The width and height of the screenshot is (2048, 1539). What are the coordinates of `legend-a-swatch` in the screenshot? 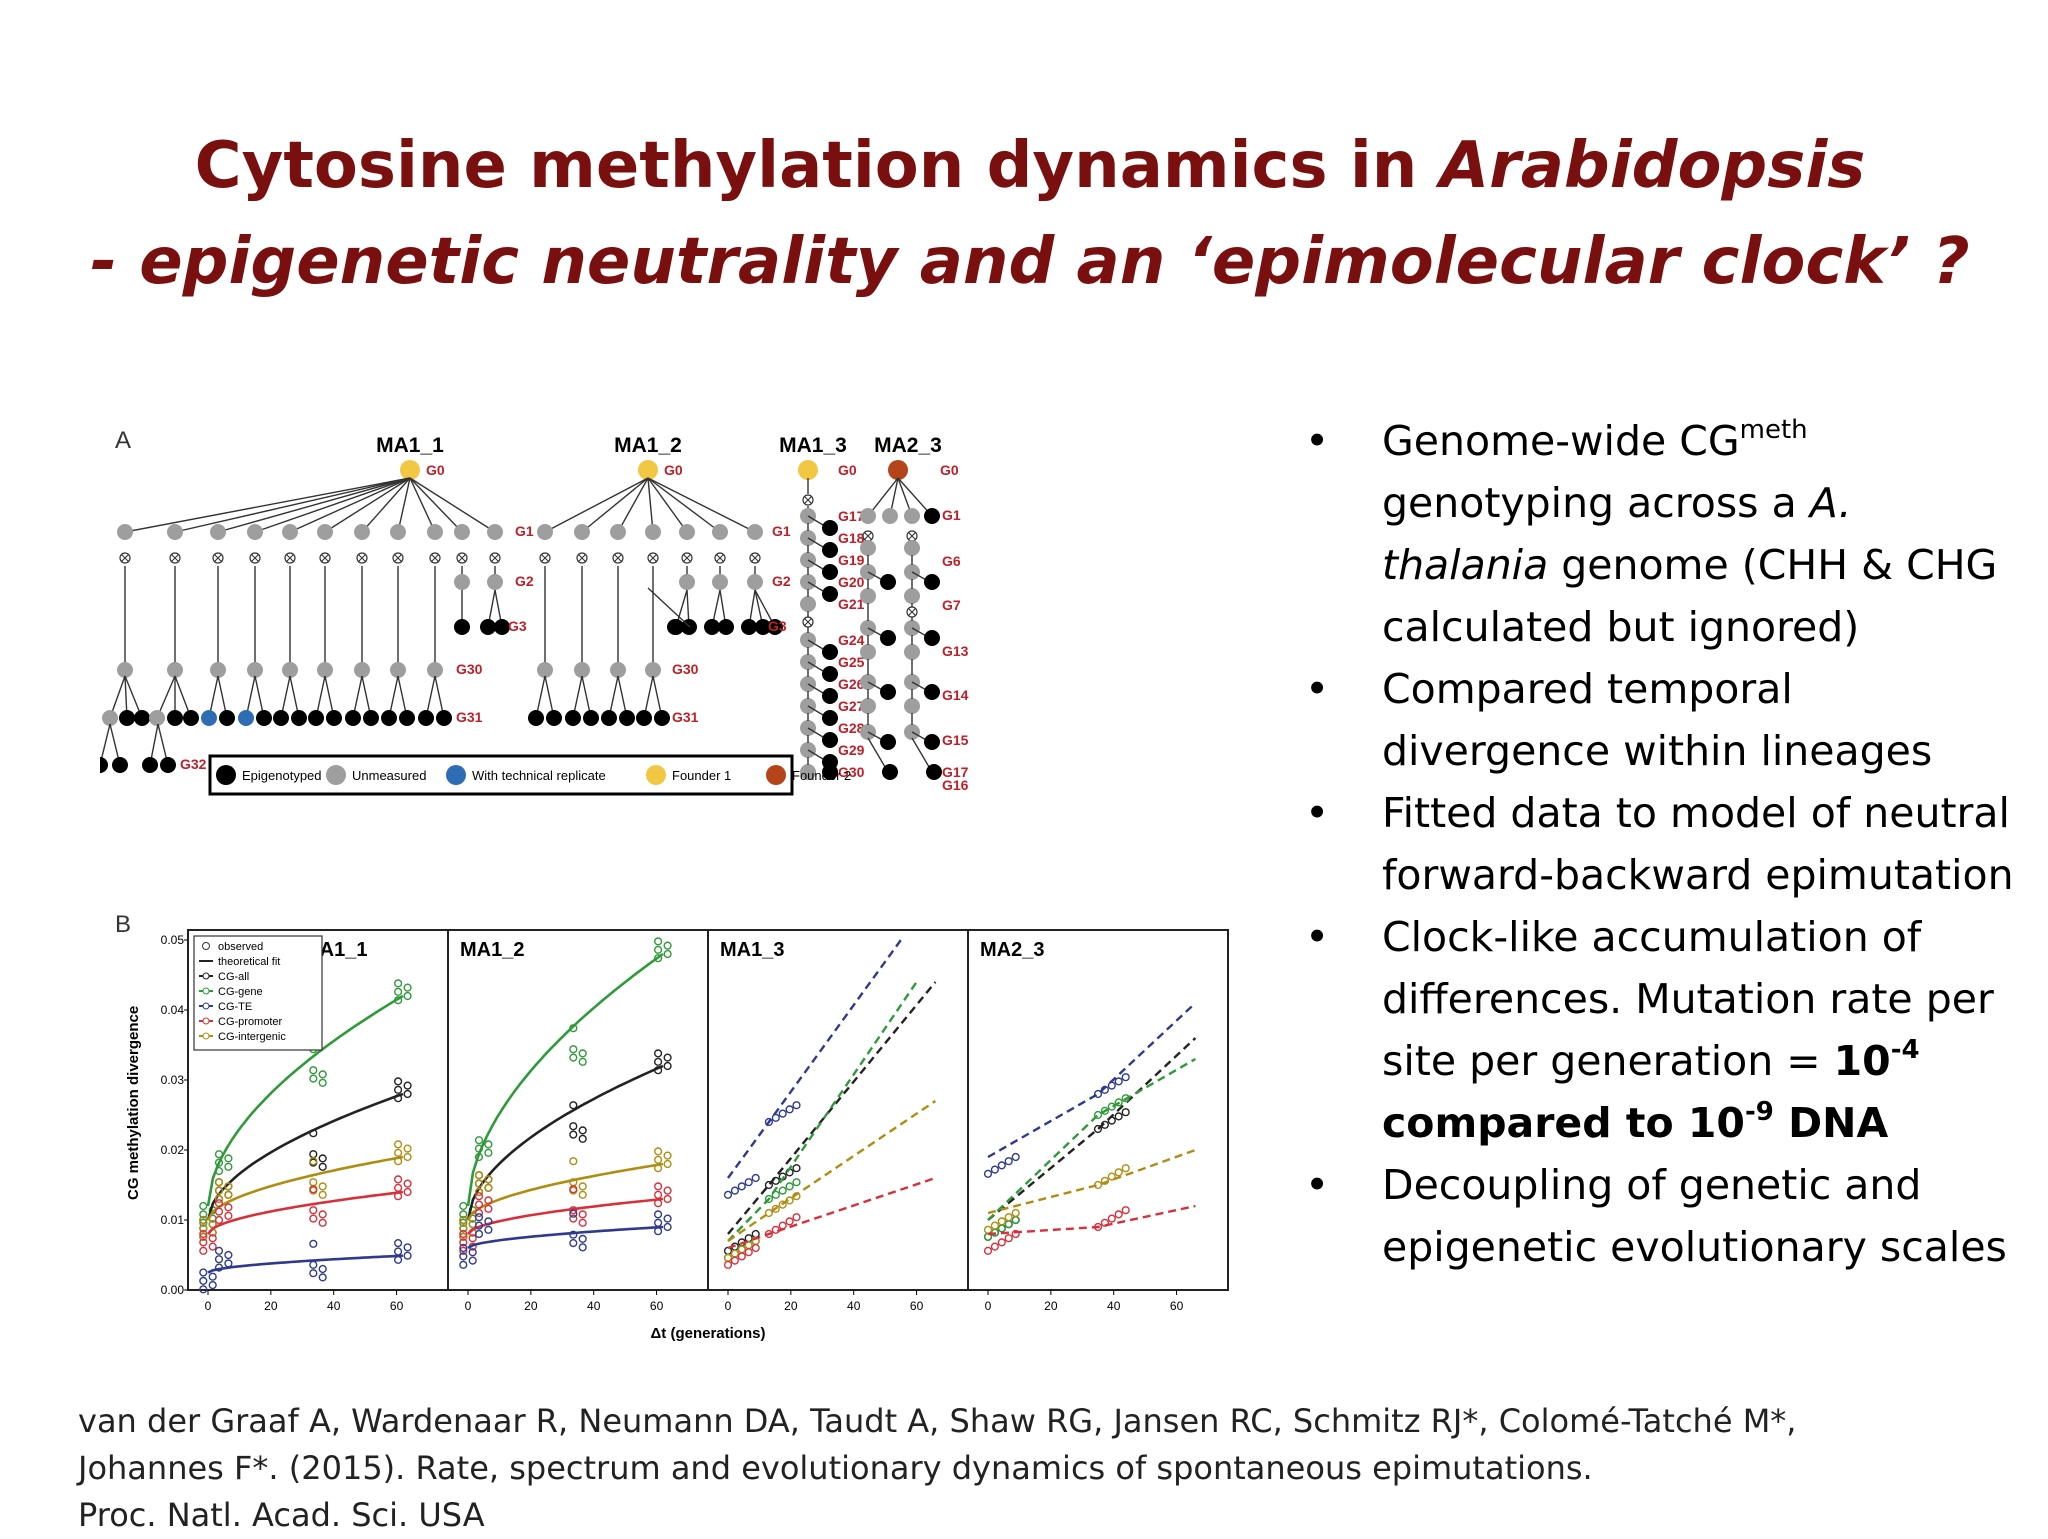 It's located at (776, 775).